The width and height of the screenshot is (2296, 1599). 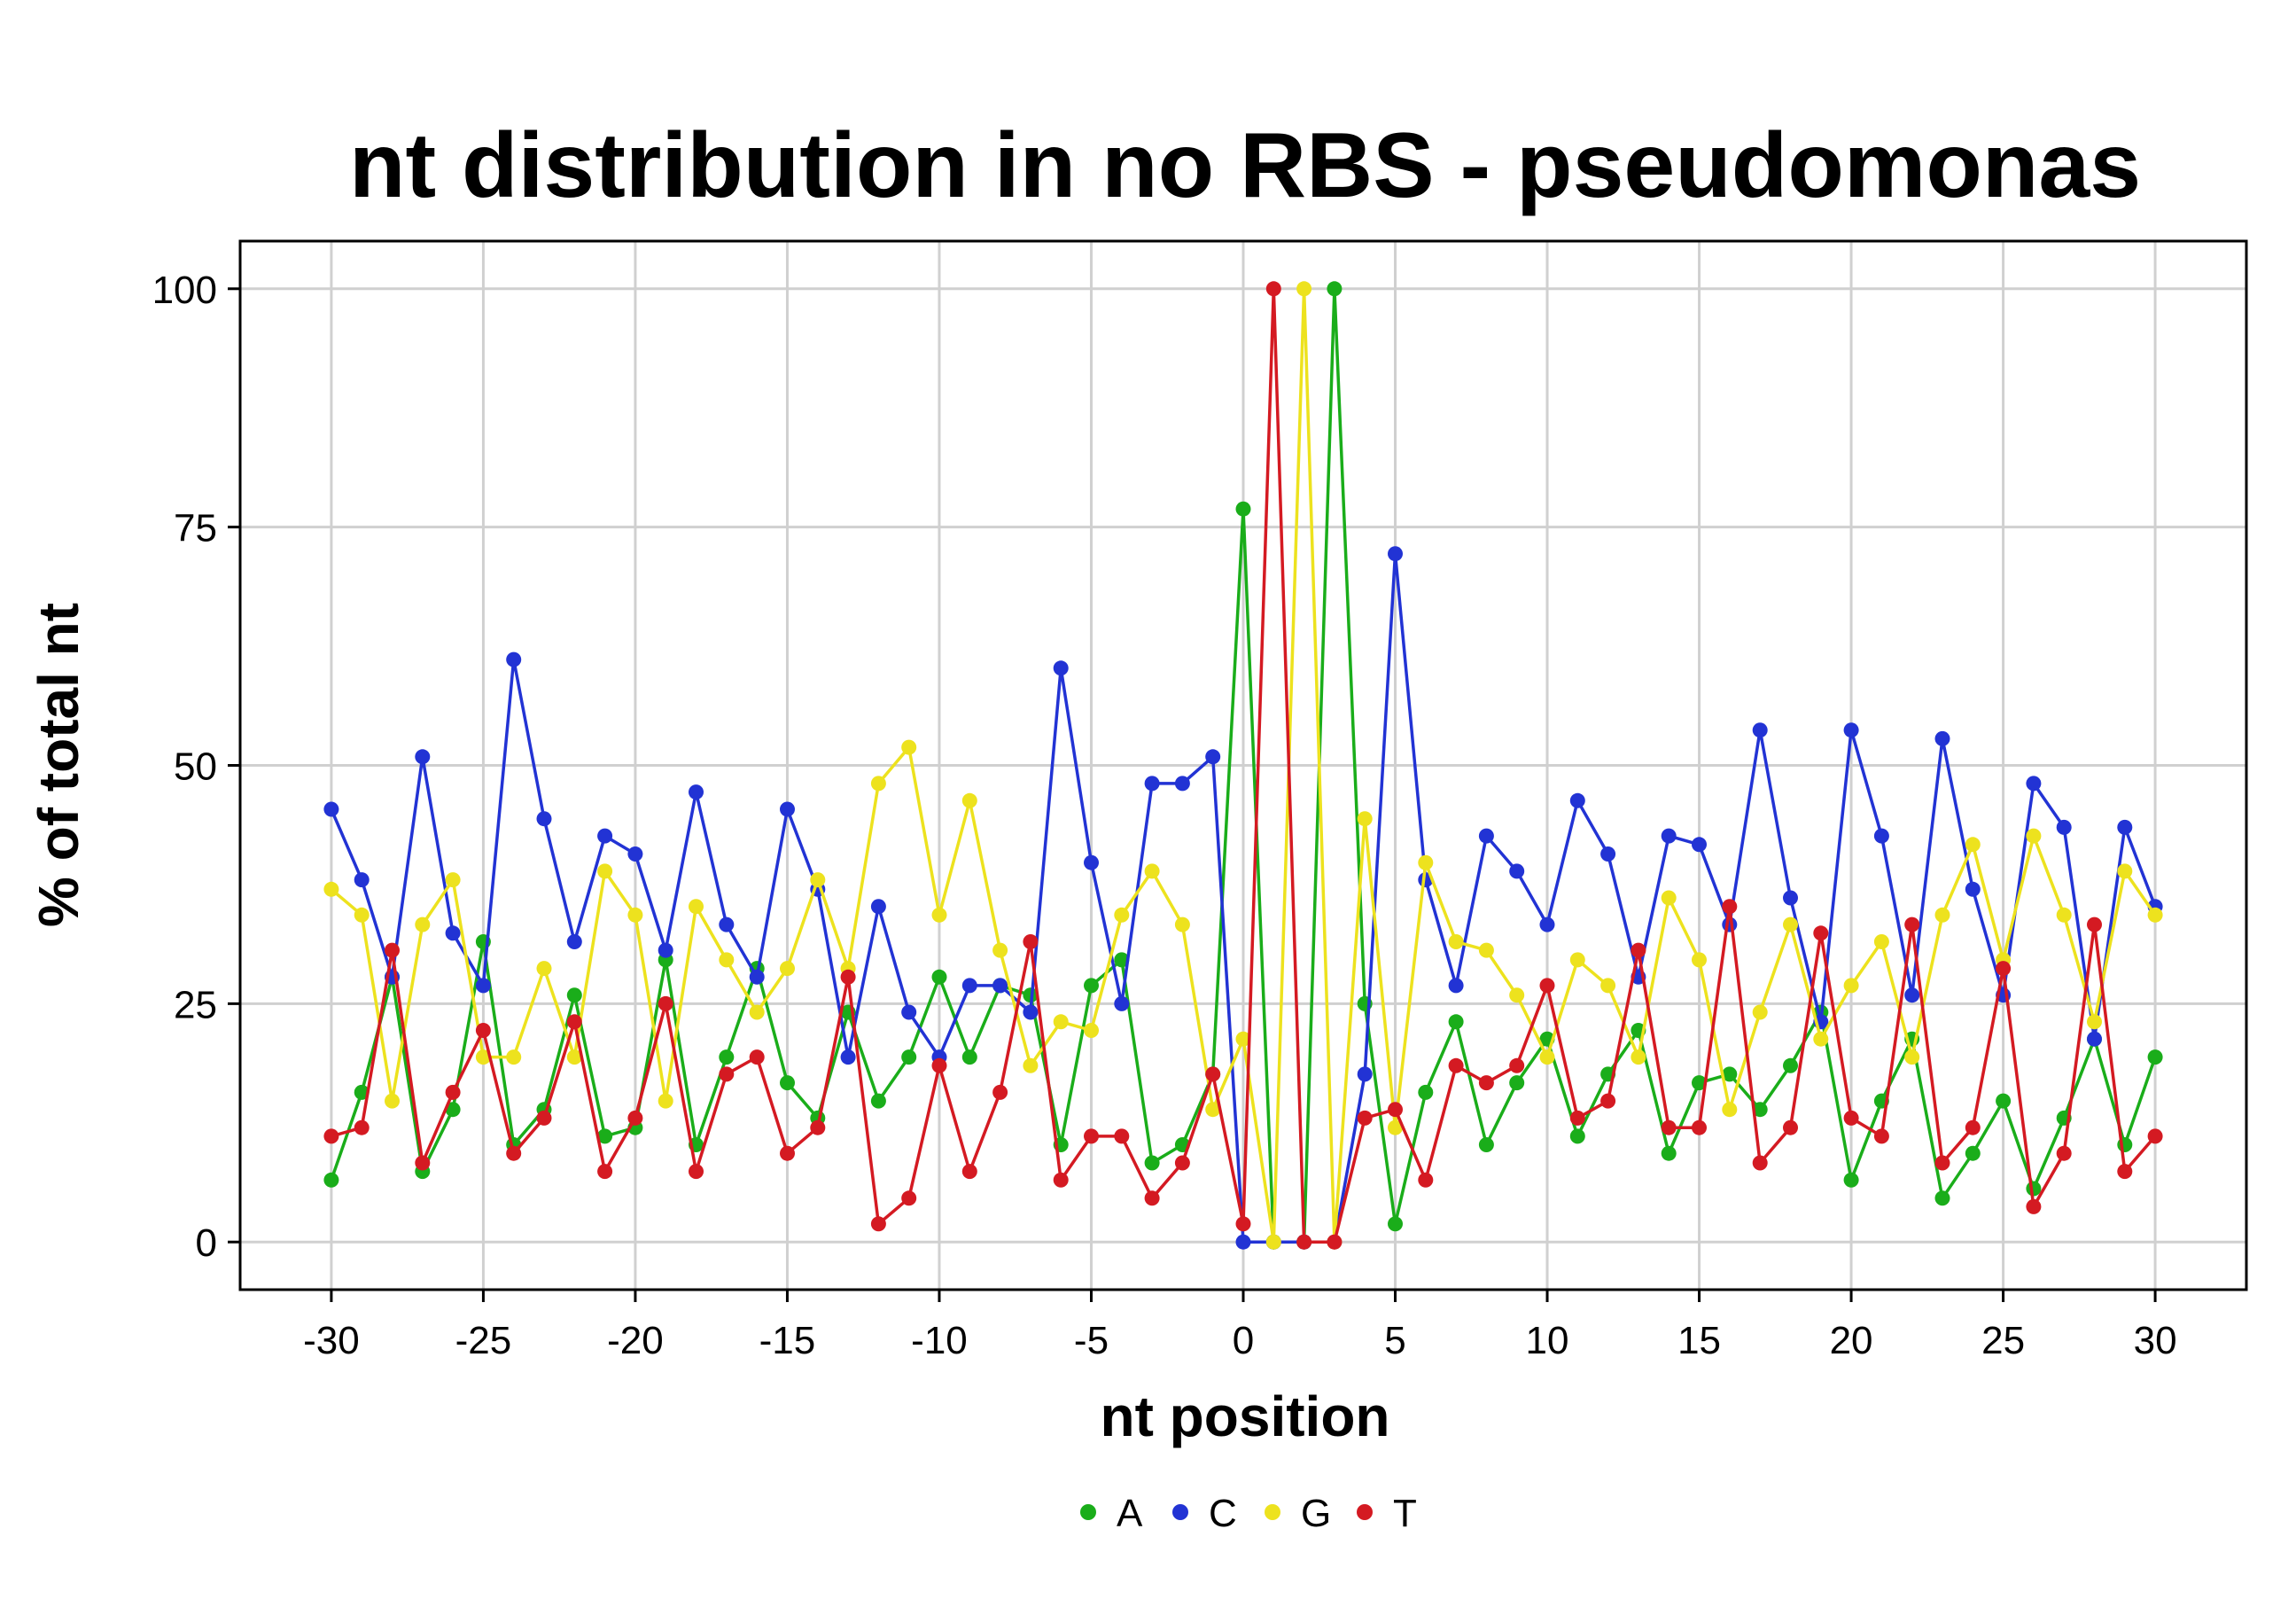 What do you see at coordinates (757, 1012) in the screenshot?
I see `point-G--16` at bounding box center [757, 1012].